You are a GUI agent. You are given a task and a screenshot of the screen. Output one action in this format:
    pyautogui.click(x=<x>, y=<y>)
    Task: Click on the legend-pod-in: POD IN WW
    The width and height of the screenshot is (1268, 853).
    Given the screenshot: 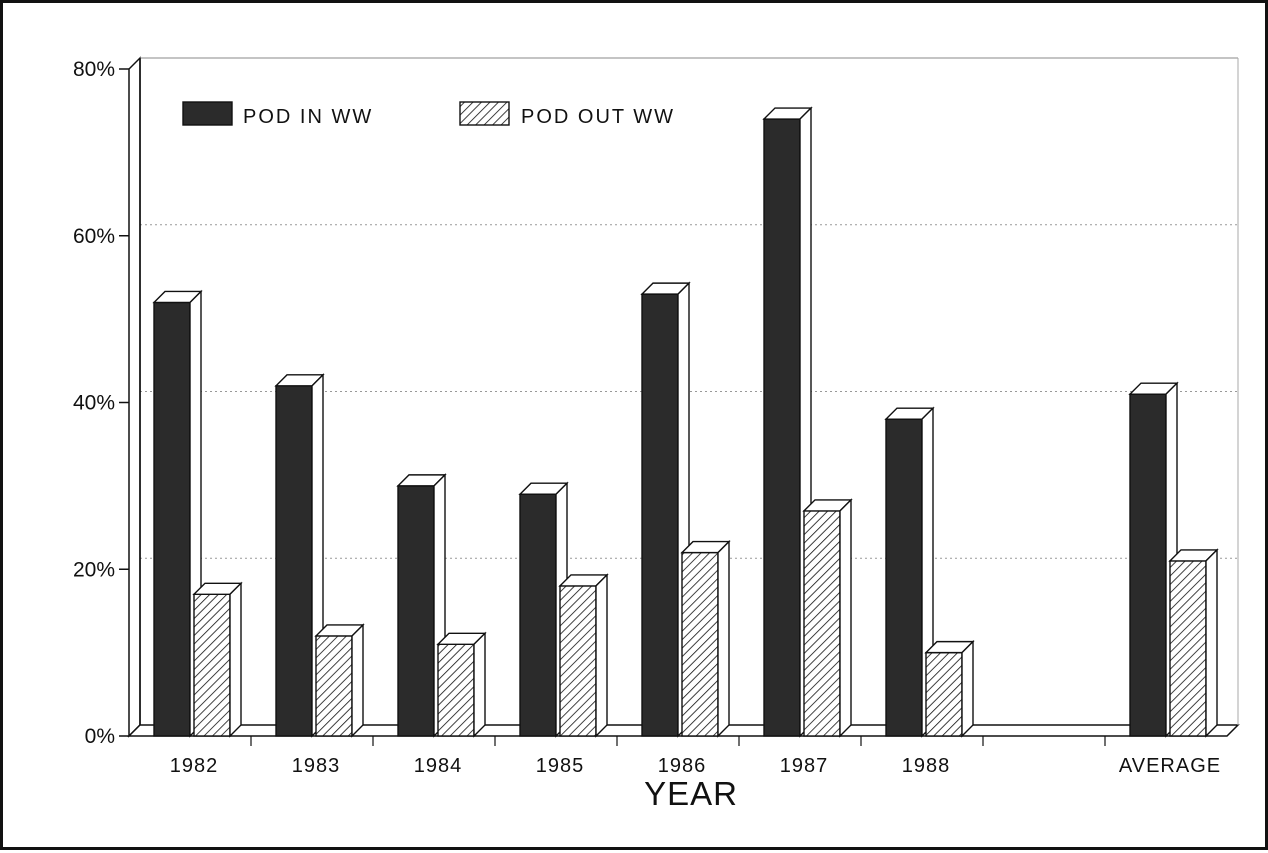 What is the action you would take?
    pyautogui.click(x=277, y=114)
    